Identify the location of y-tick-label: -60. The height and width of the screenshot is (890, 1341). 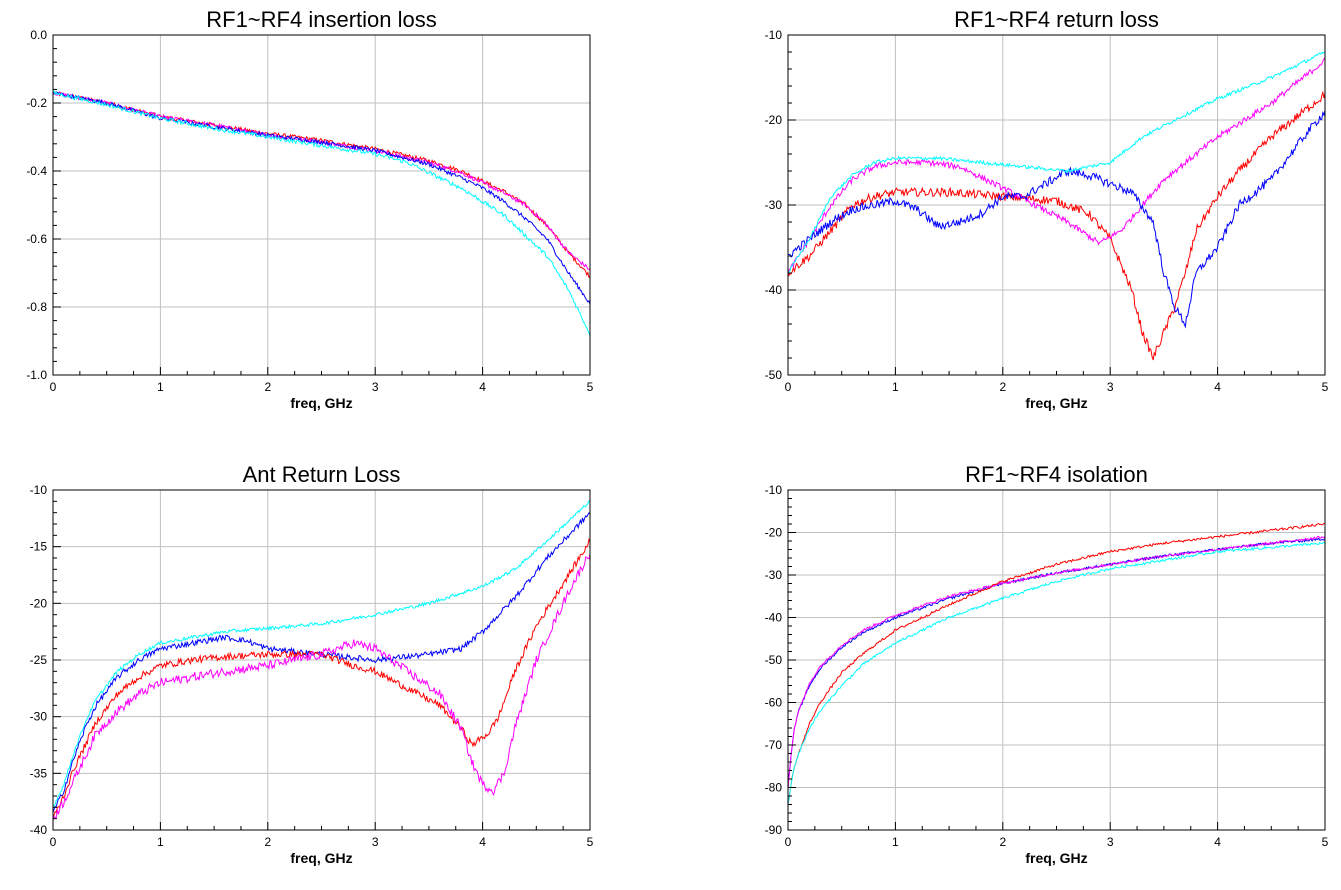
(774, 703).